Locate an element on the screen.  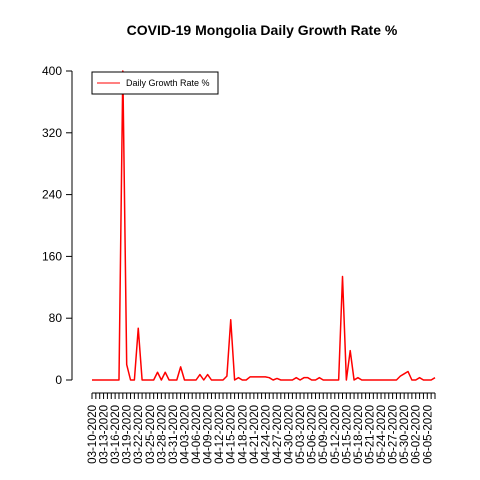
x-tick-label: 03-13-2020 is located at coordinates (105, 434).